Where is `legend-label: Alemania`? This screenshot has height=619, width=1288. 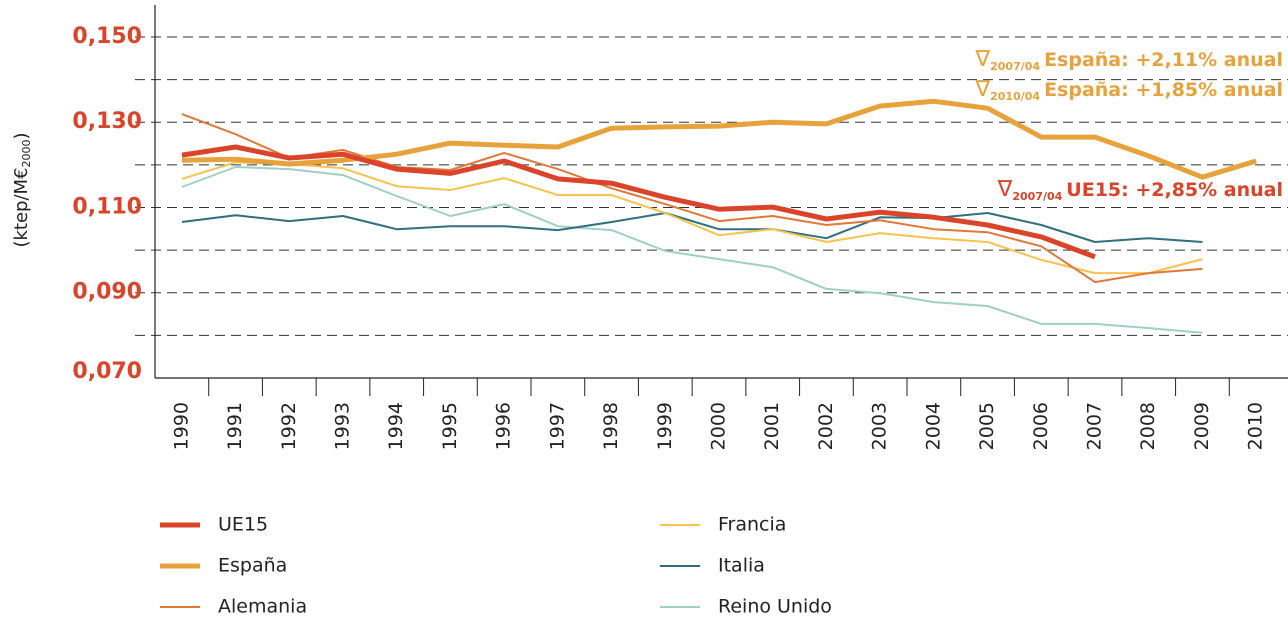
legend-label: Alemania is located at coordinates (262, 607).